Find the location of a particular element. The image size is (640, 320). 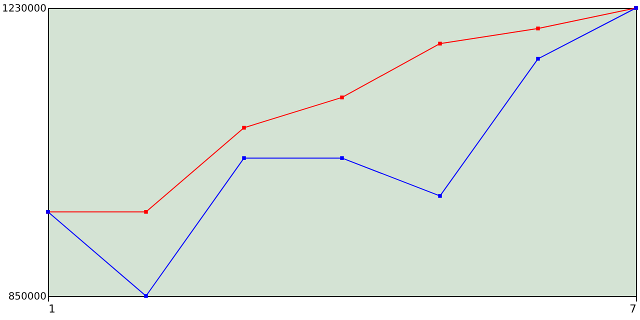

y-tick-label: 850000 is located at coordinates (27, 297).